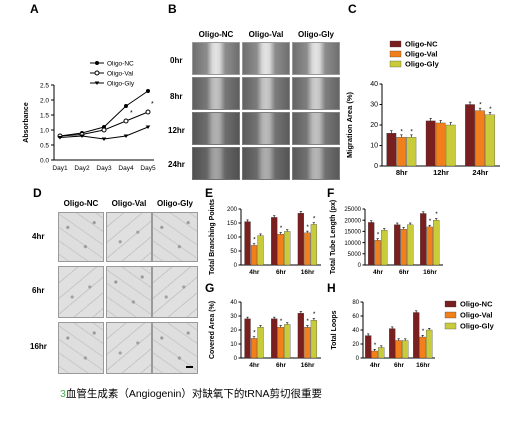  What do you see at coordinates (129, 203) in the screenshot?
I see `panel-d-col-val: Oligo-Val` at bounding box center [129, 203].